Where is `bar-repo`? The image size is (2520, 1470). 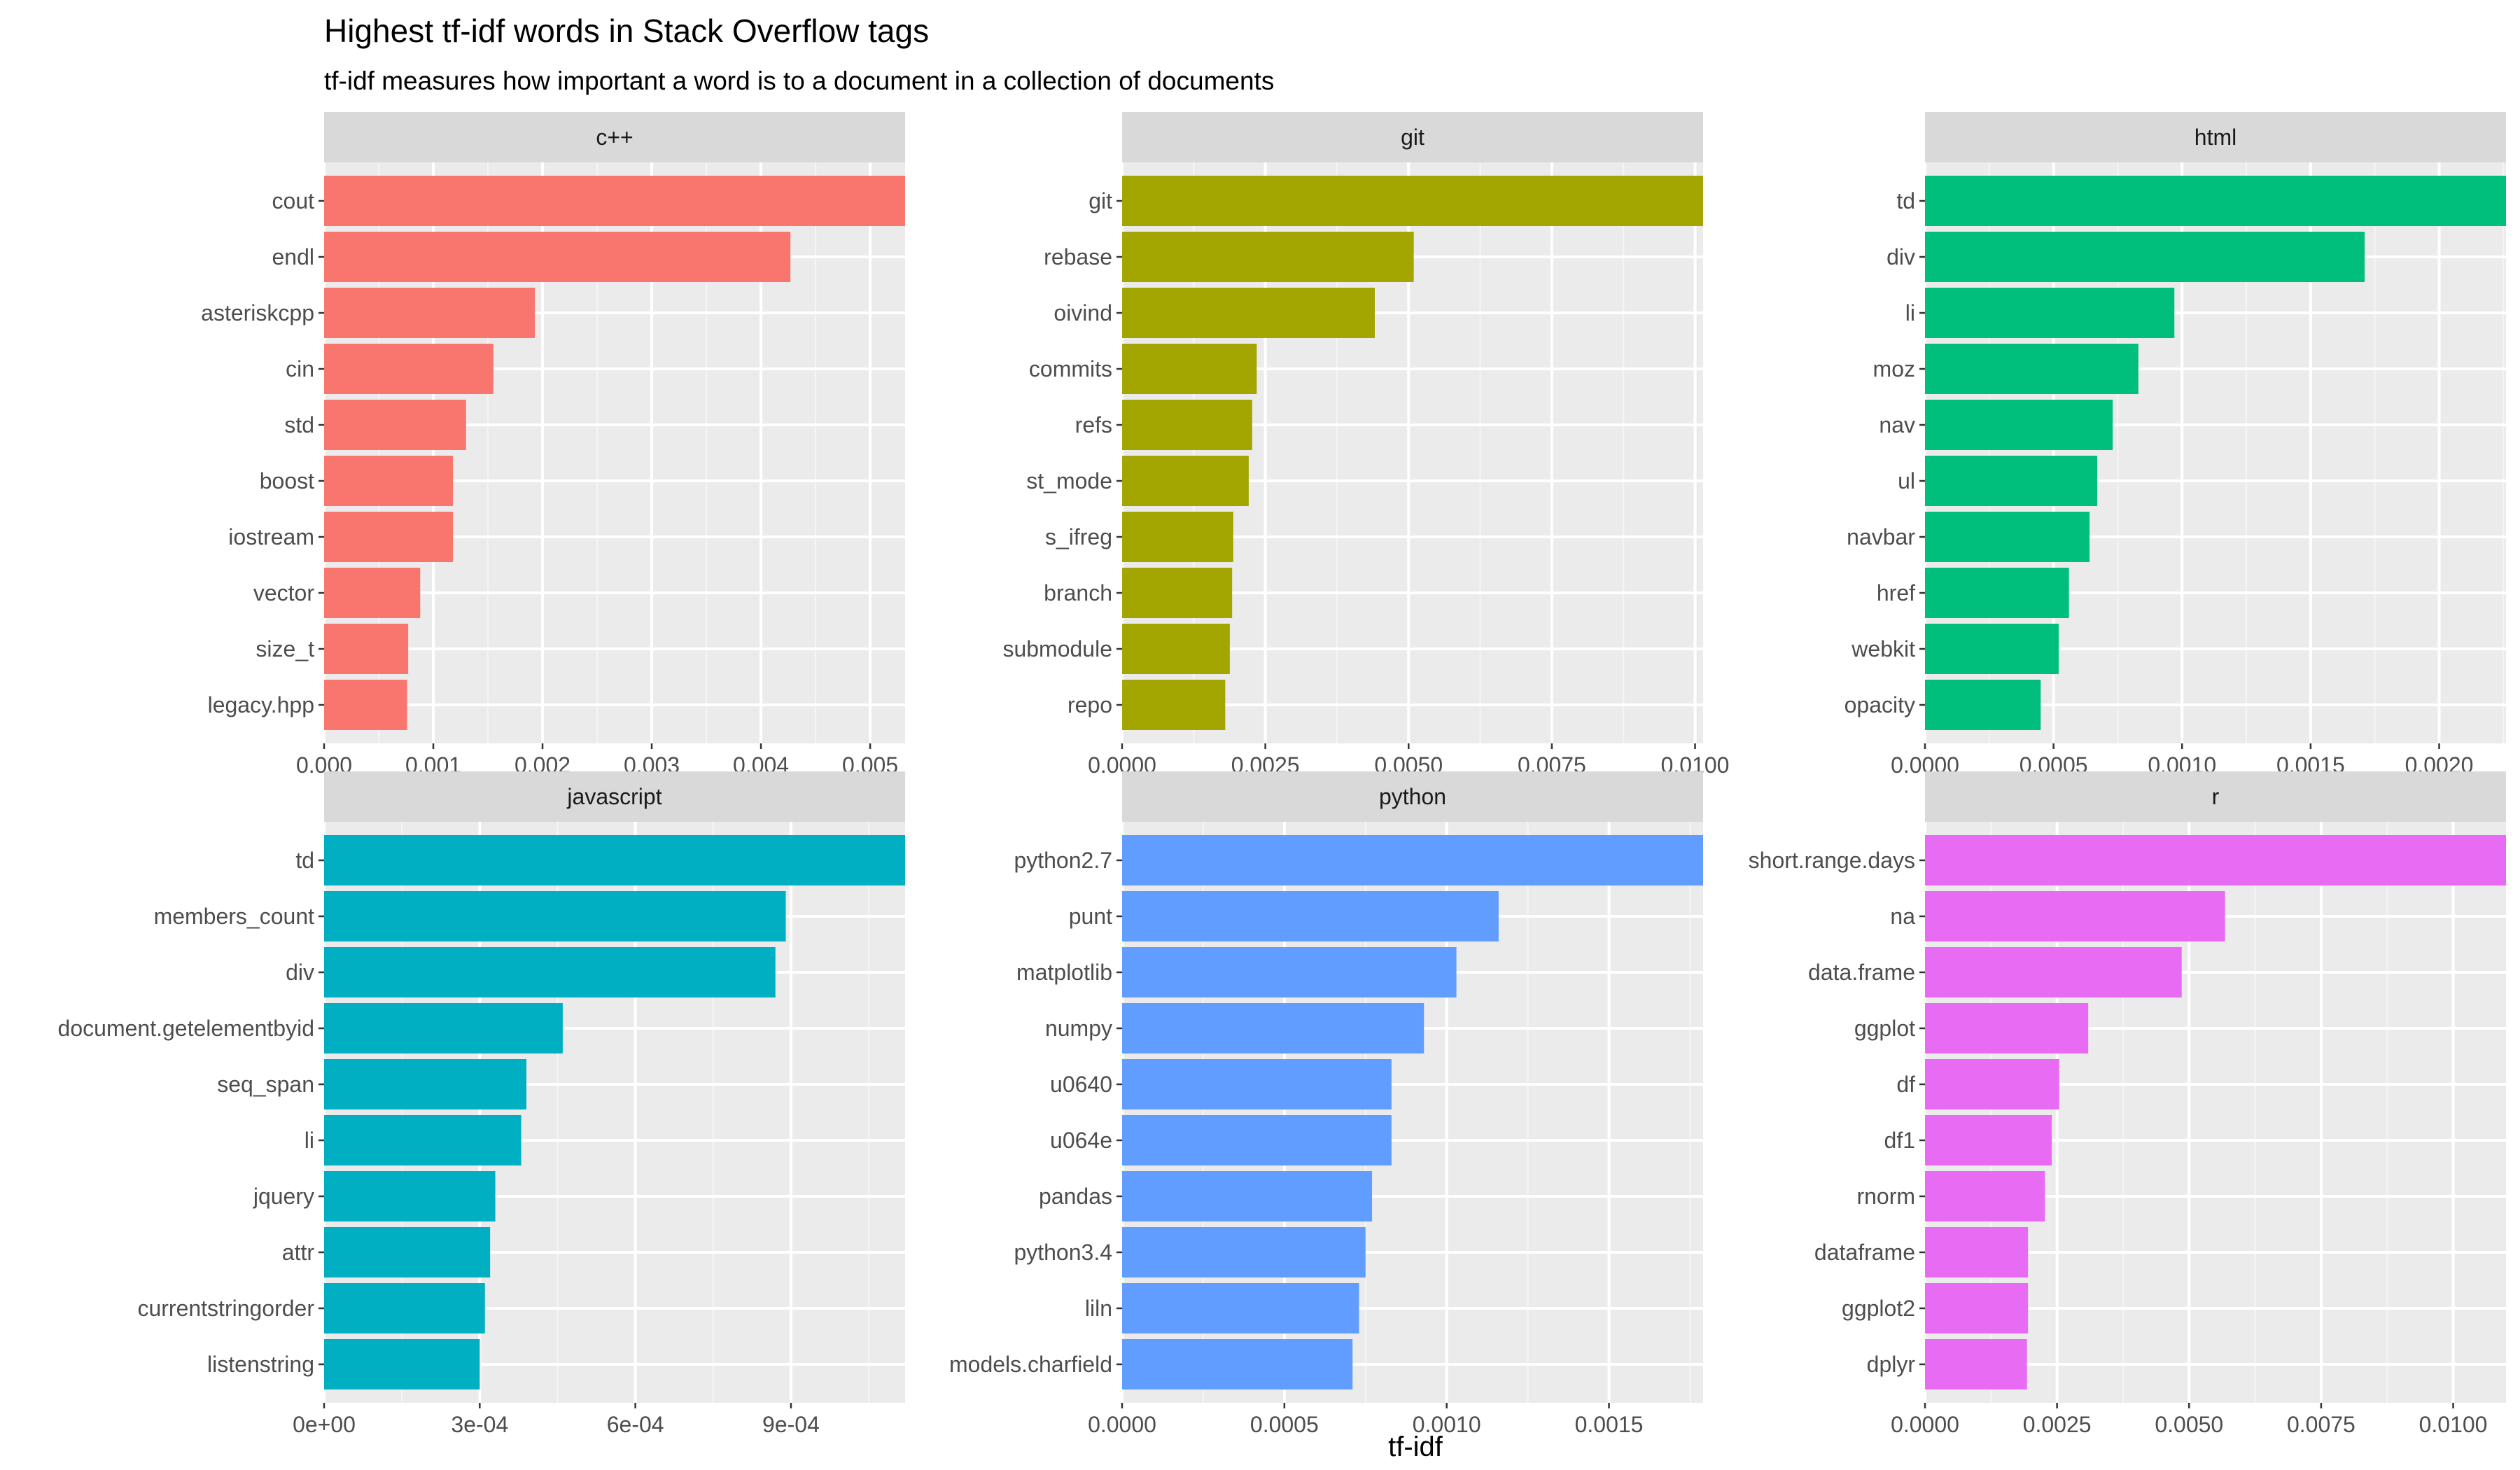
bar-repo is located at coordinates (1174, 705).